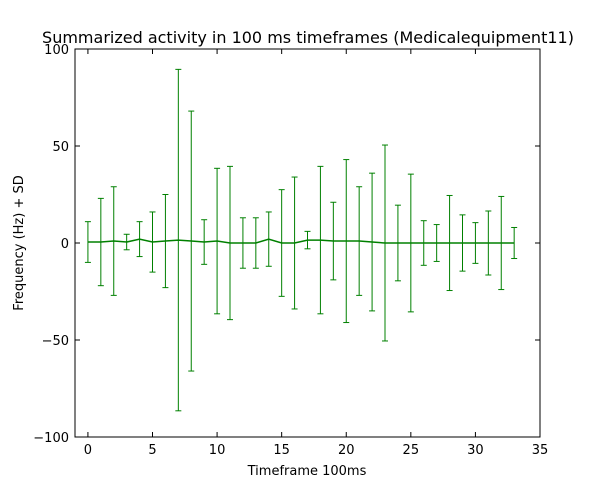 Image resolution: width=600 pixels, height=500 pixels. I want to click on x-tick-label: 35, so click(540, 450).